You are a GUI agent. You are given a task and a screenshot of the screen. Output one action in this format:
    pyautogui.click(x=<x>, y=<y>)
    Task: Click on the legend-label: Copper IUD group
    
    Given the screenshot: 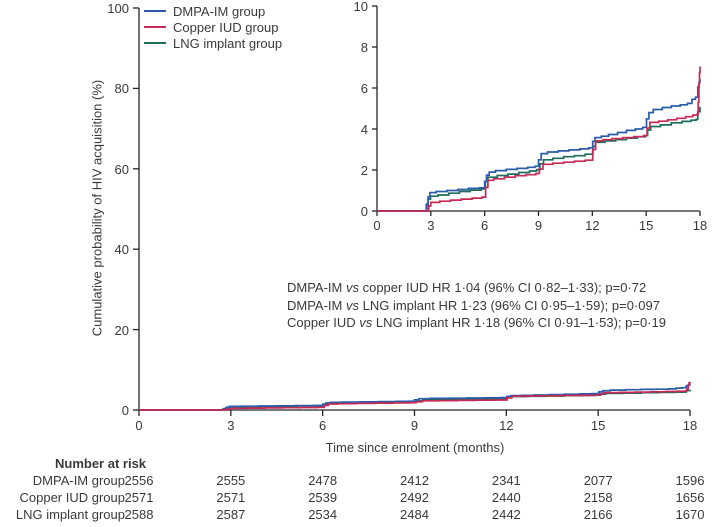 What is the action you would take?
    pyautogui.click(x=226, y=27)
    